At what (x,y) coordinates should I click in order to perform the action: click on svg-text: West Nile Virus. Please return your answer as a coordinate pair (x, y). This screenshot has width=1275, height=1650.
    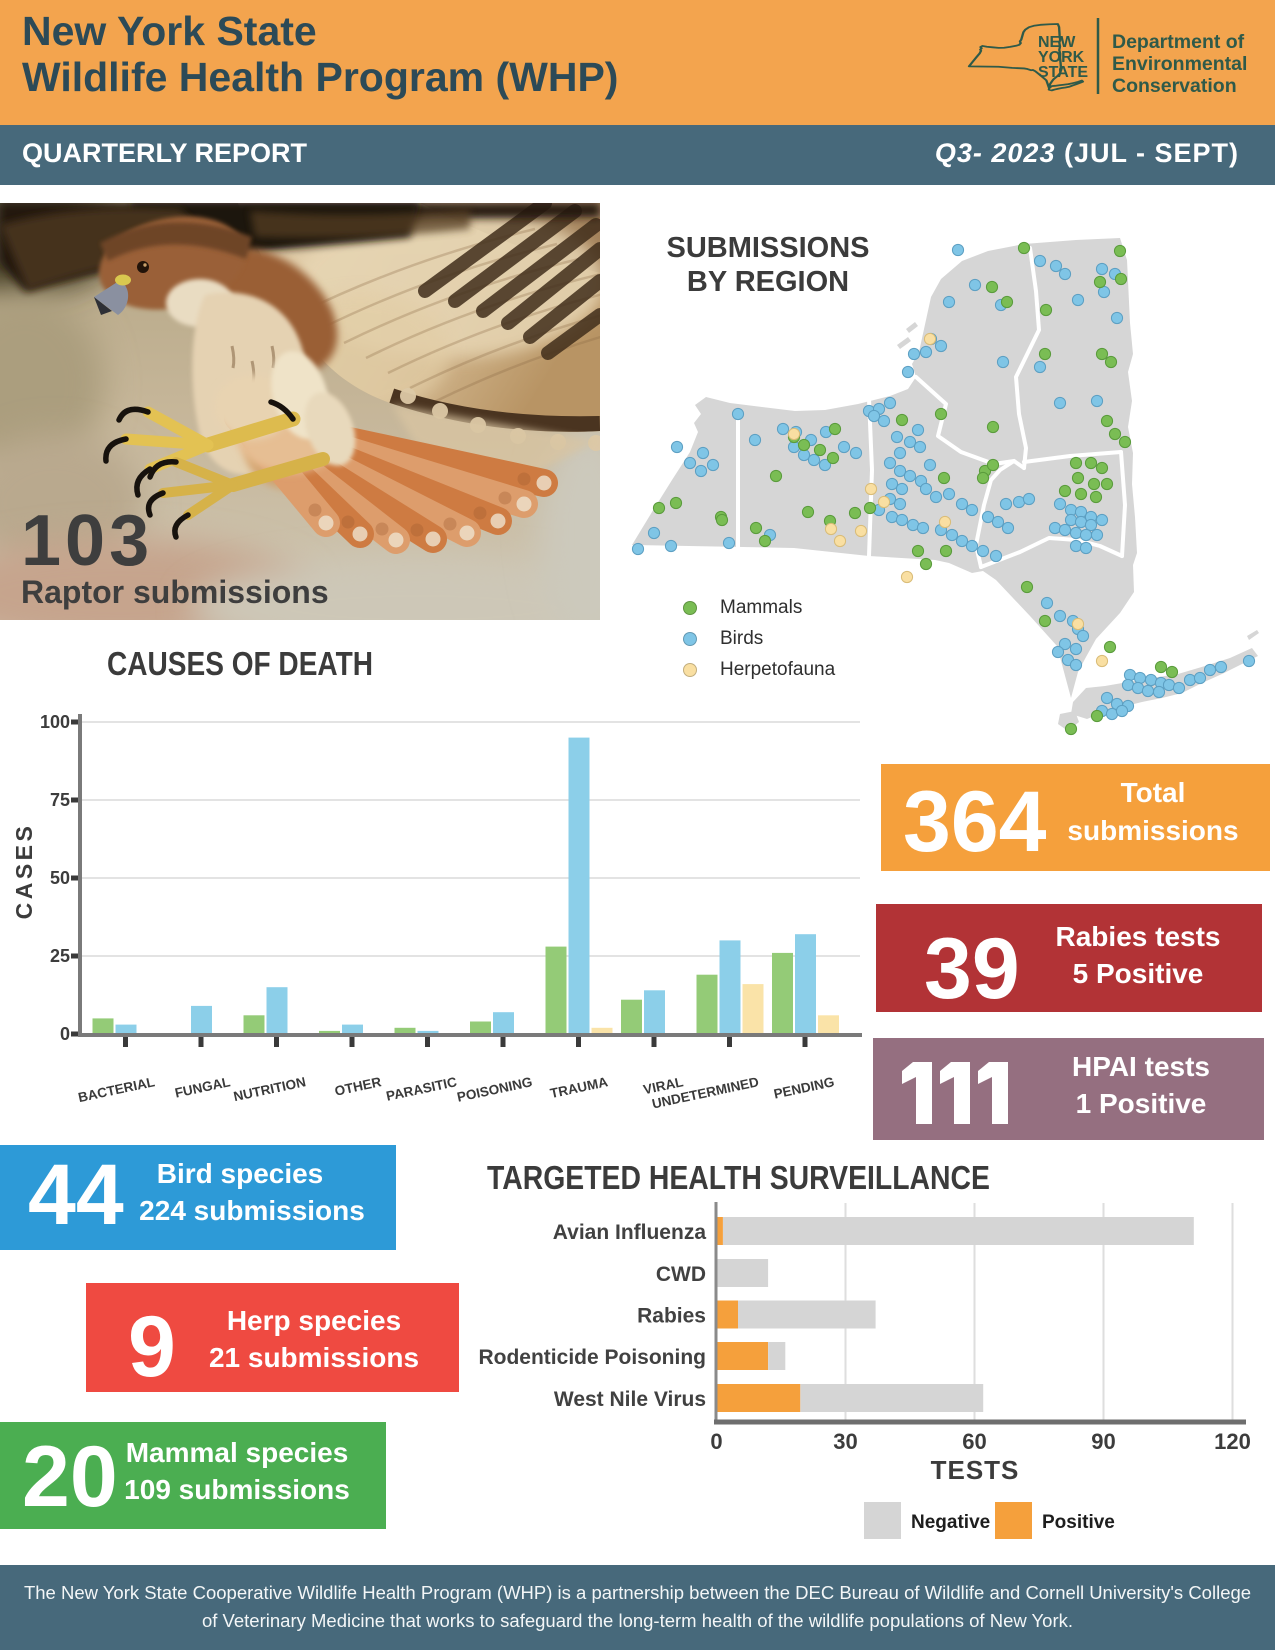
    Looking at the image, I should click on (630, 1399).